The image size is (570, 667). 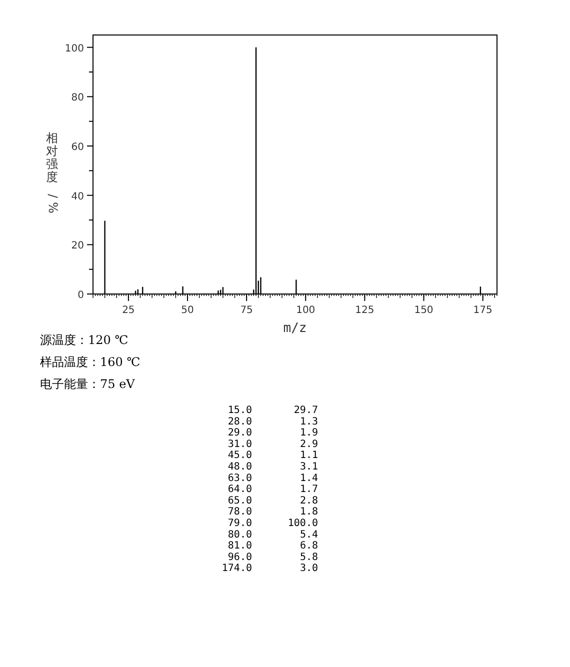 What do you see at coordinates (309, 422) in the screenshot?
I see `text: 1.3` at bounding box center [309, 422].